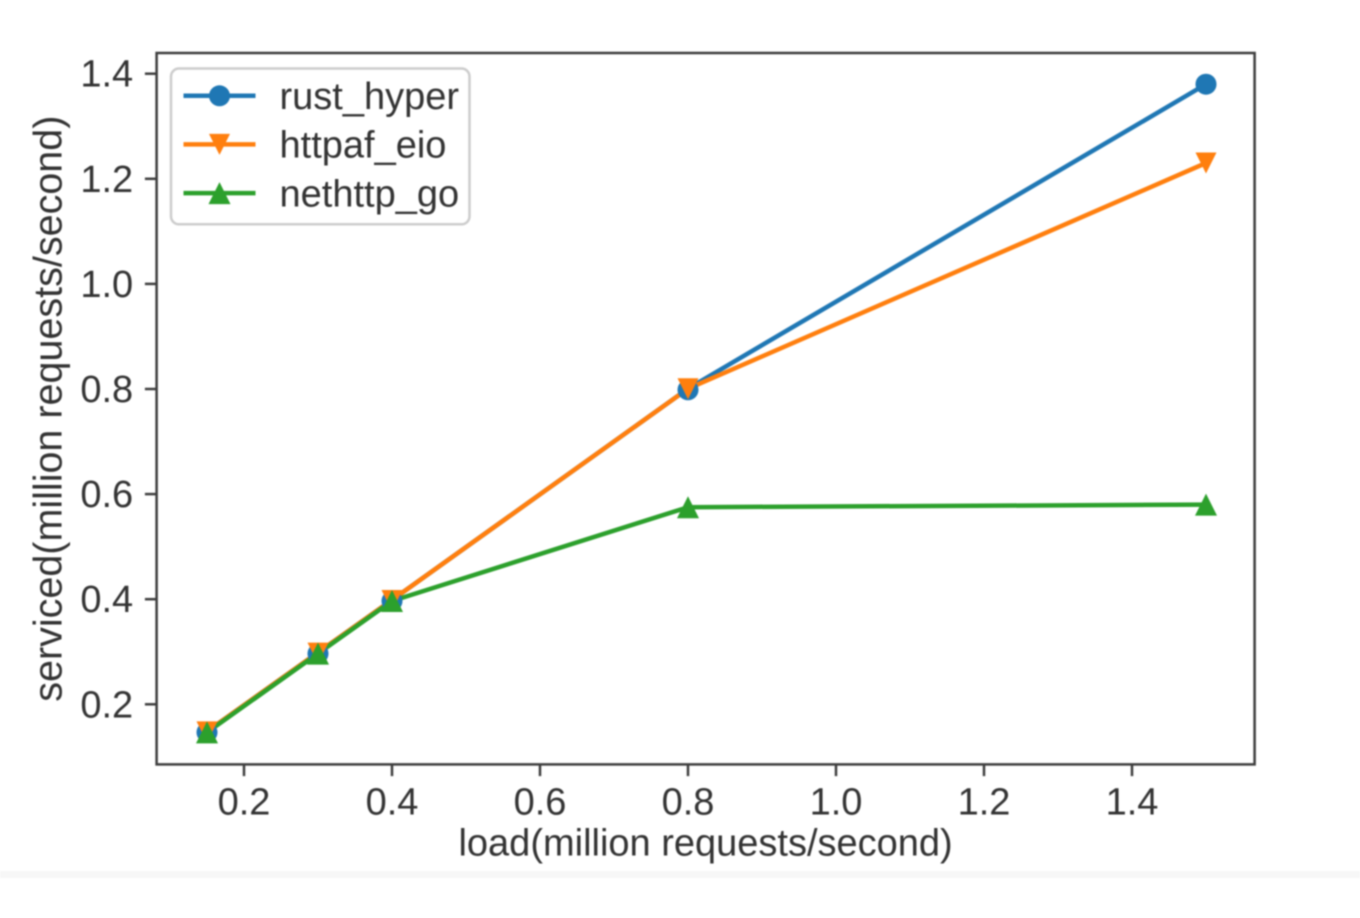 The image size is (1360, 918). Describe the element at coordinates (705, 844) in the screenshot. I see `svg-text: load(million requests/second)` at that location.